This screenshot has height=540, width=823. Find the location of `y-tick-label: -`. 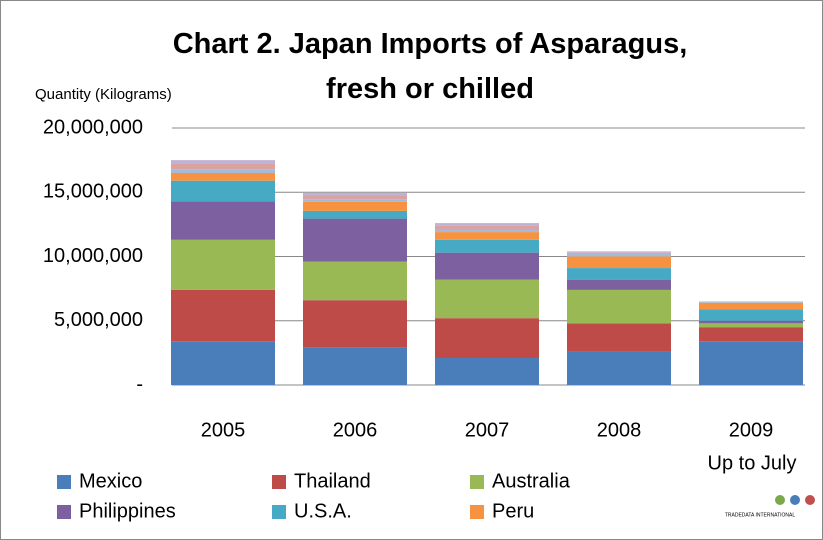

y-tick-label: - is located at coordinates (139, 384).